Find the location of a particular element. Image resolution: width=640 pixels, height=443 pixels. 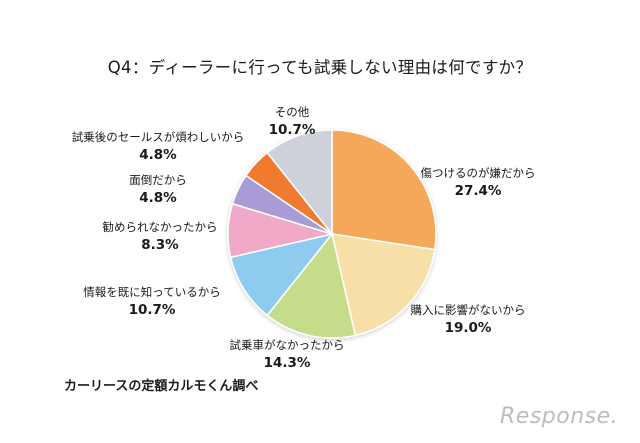

slice-label: 情報を既に知っているから is located at coordinates (151, 292).